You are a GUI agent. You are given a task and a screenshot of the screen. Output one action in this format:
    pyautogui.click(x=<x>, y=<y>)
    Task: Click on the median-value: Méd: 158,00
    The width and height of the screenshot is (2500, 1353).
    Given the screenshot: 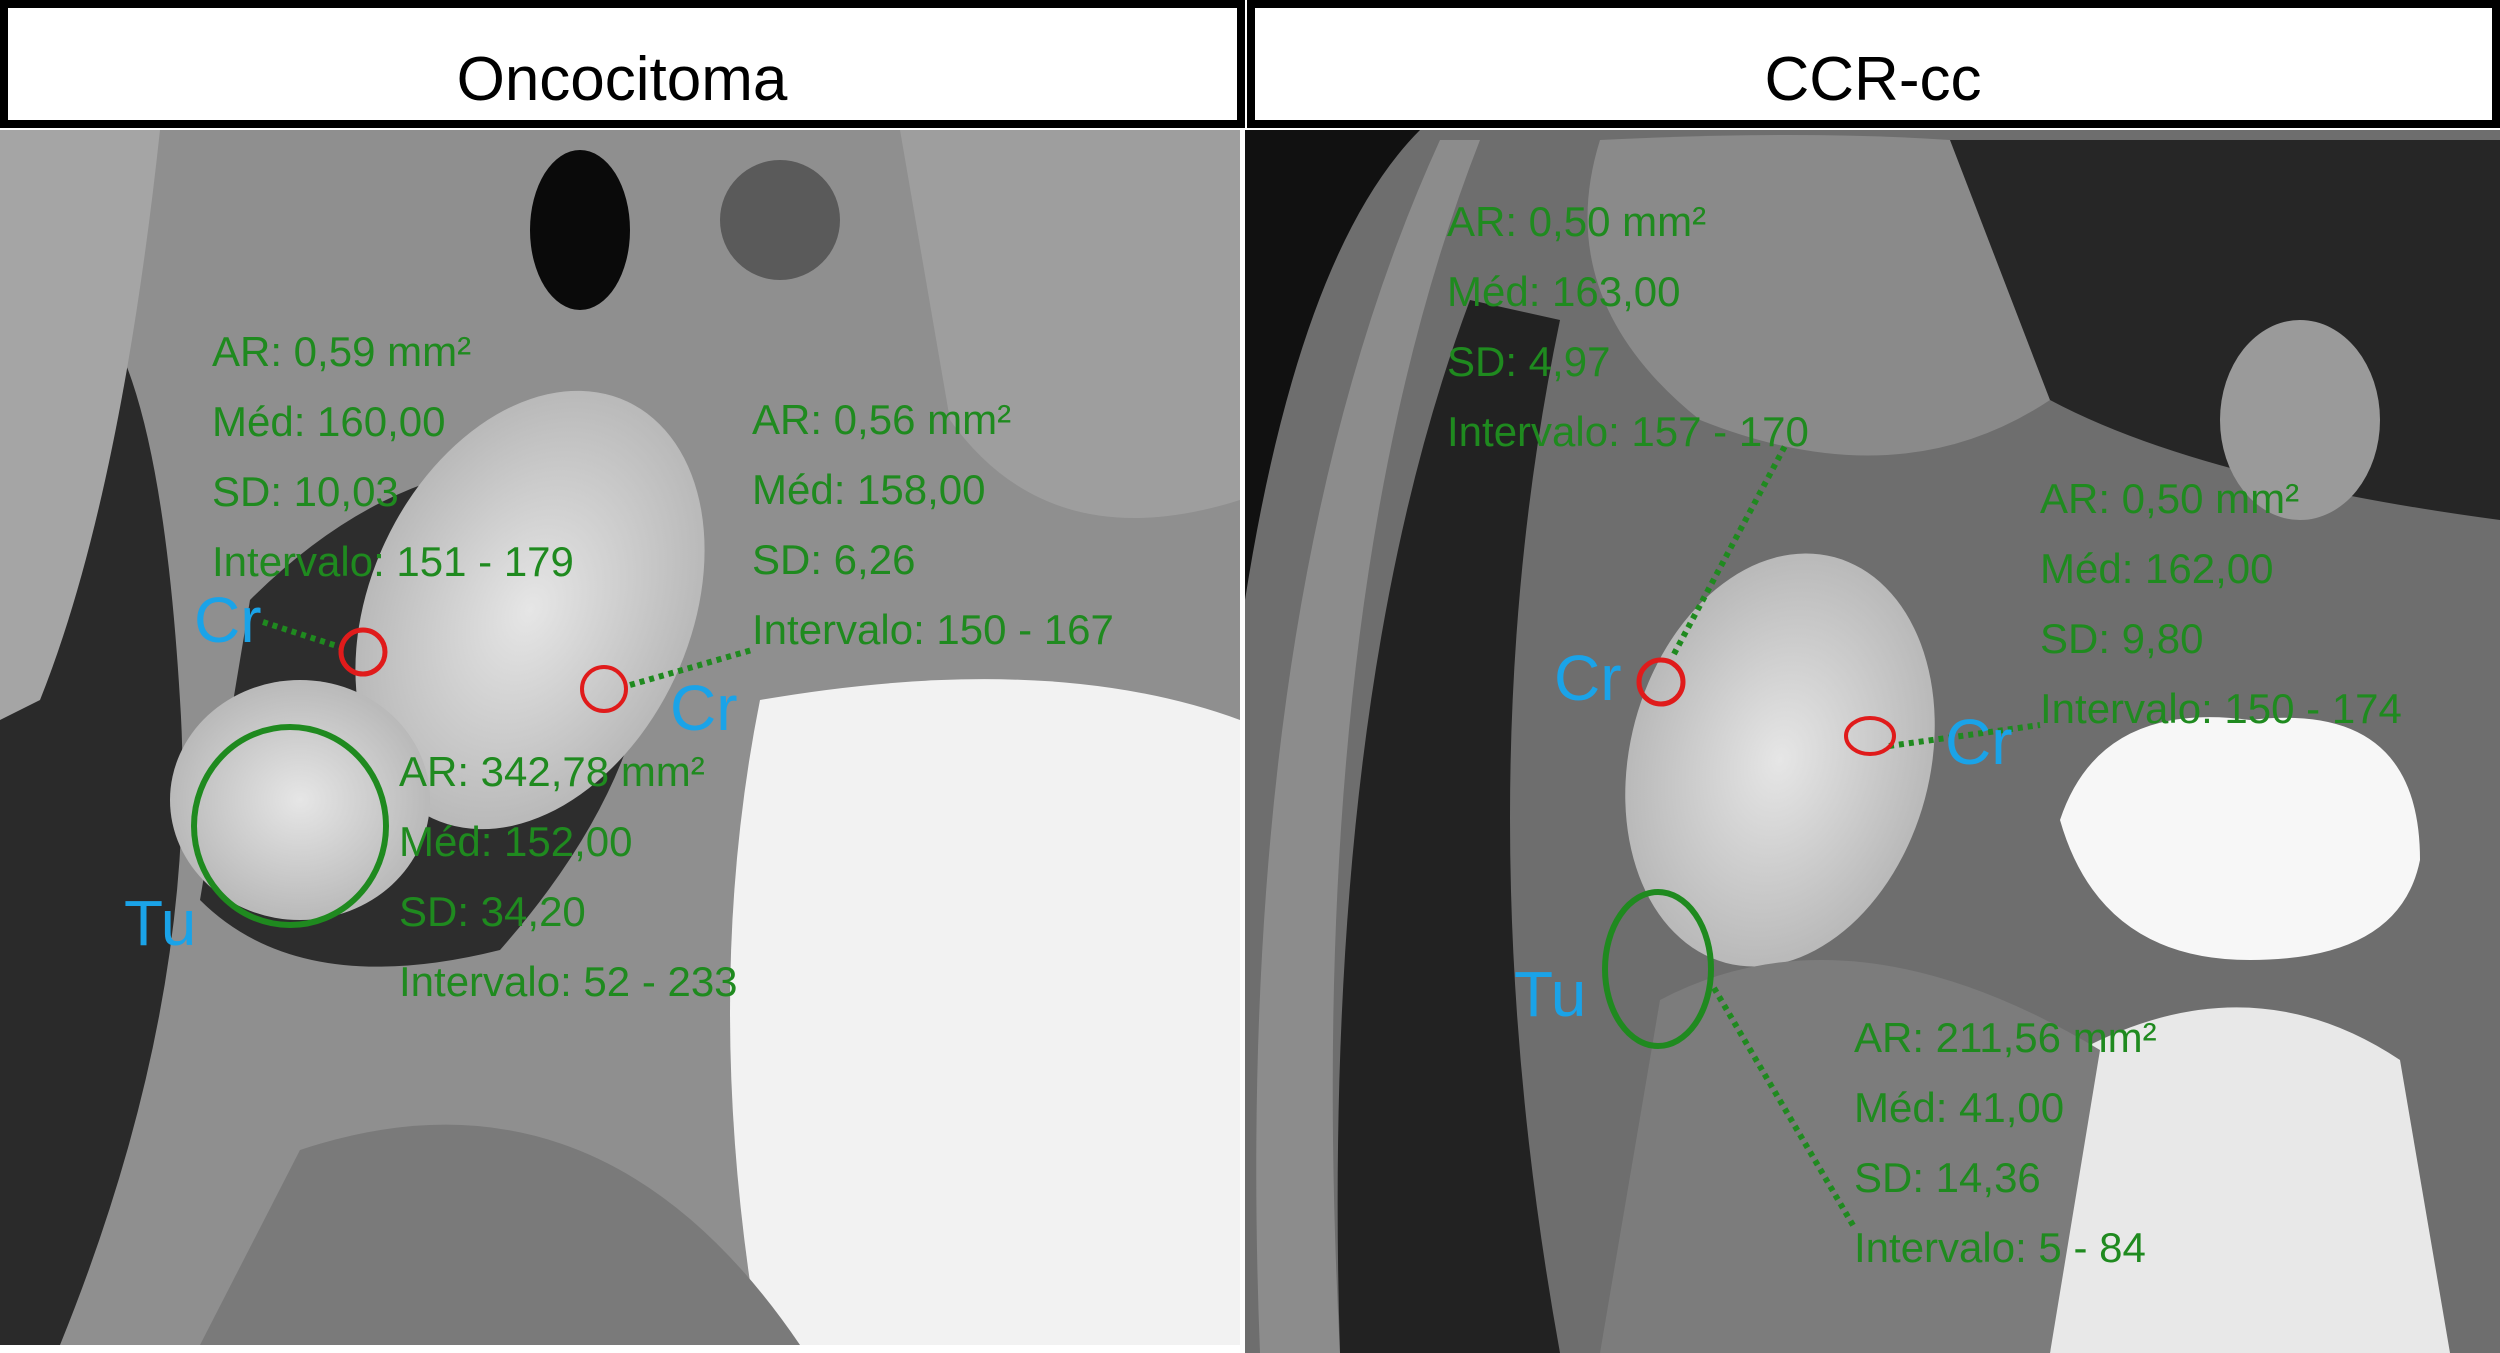 What is the action you would take?
    pyautogui.click(x=869, y=489)
    